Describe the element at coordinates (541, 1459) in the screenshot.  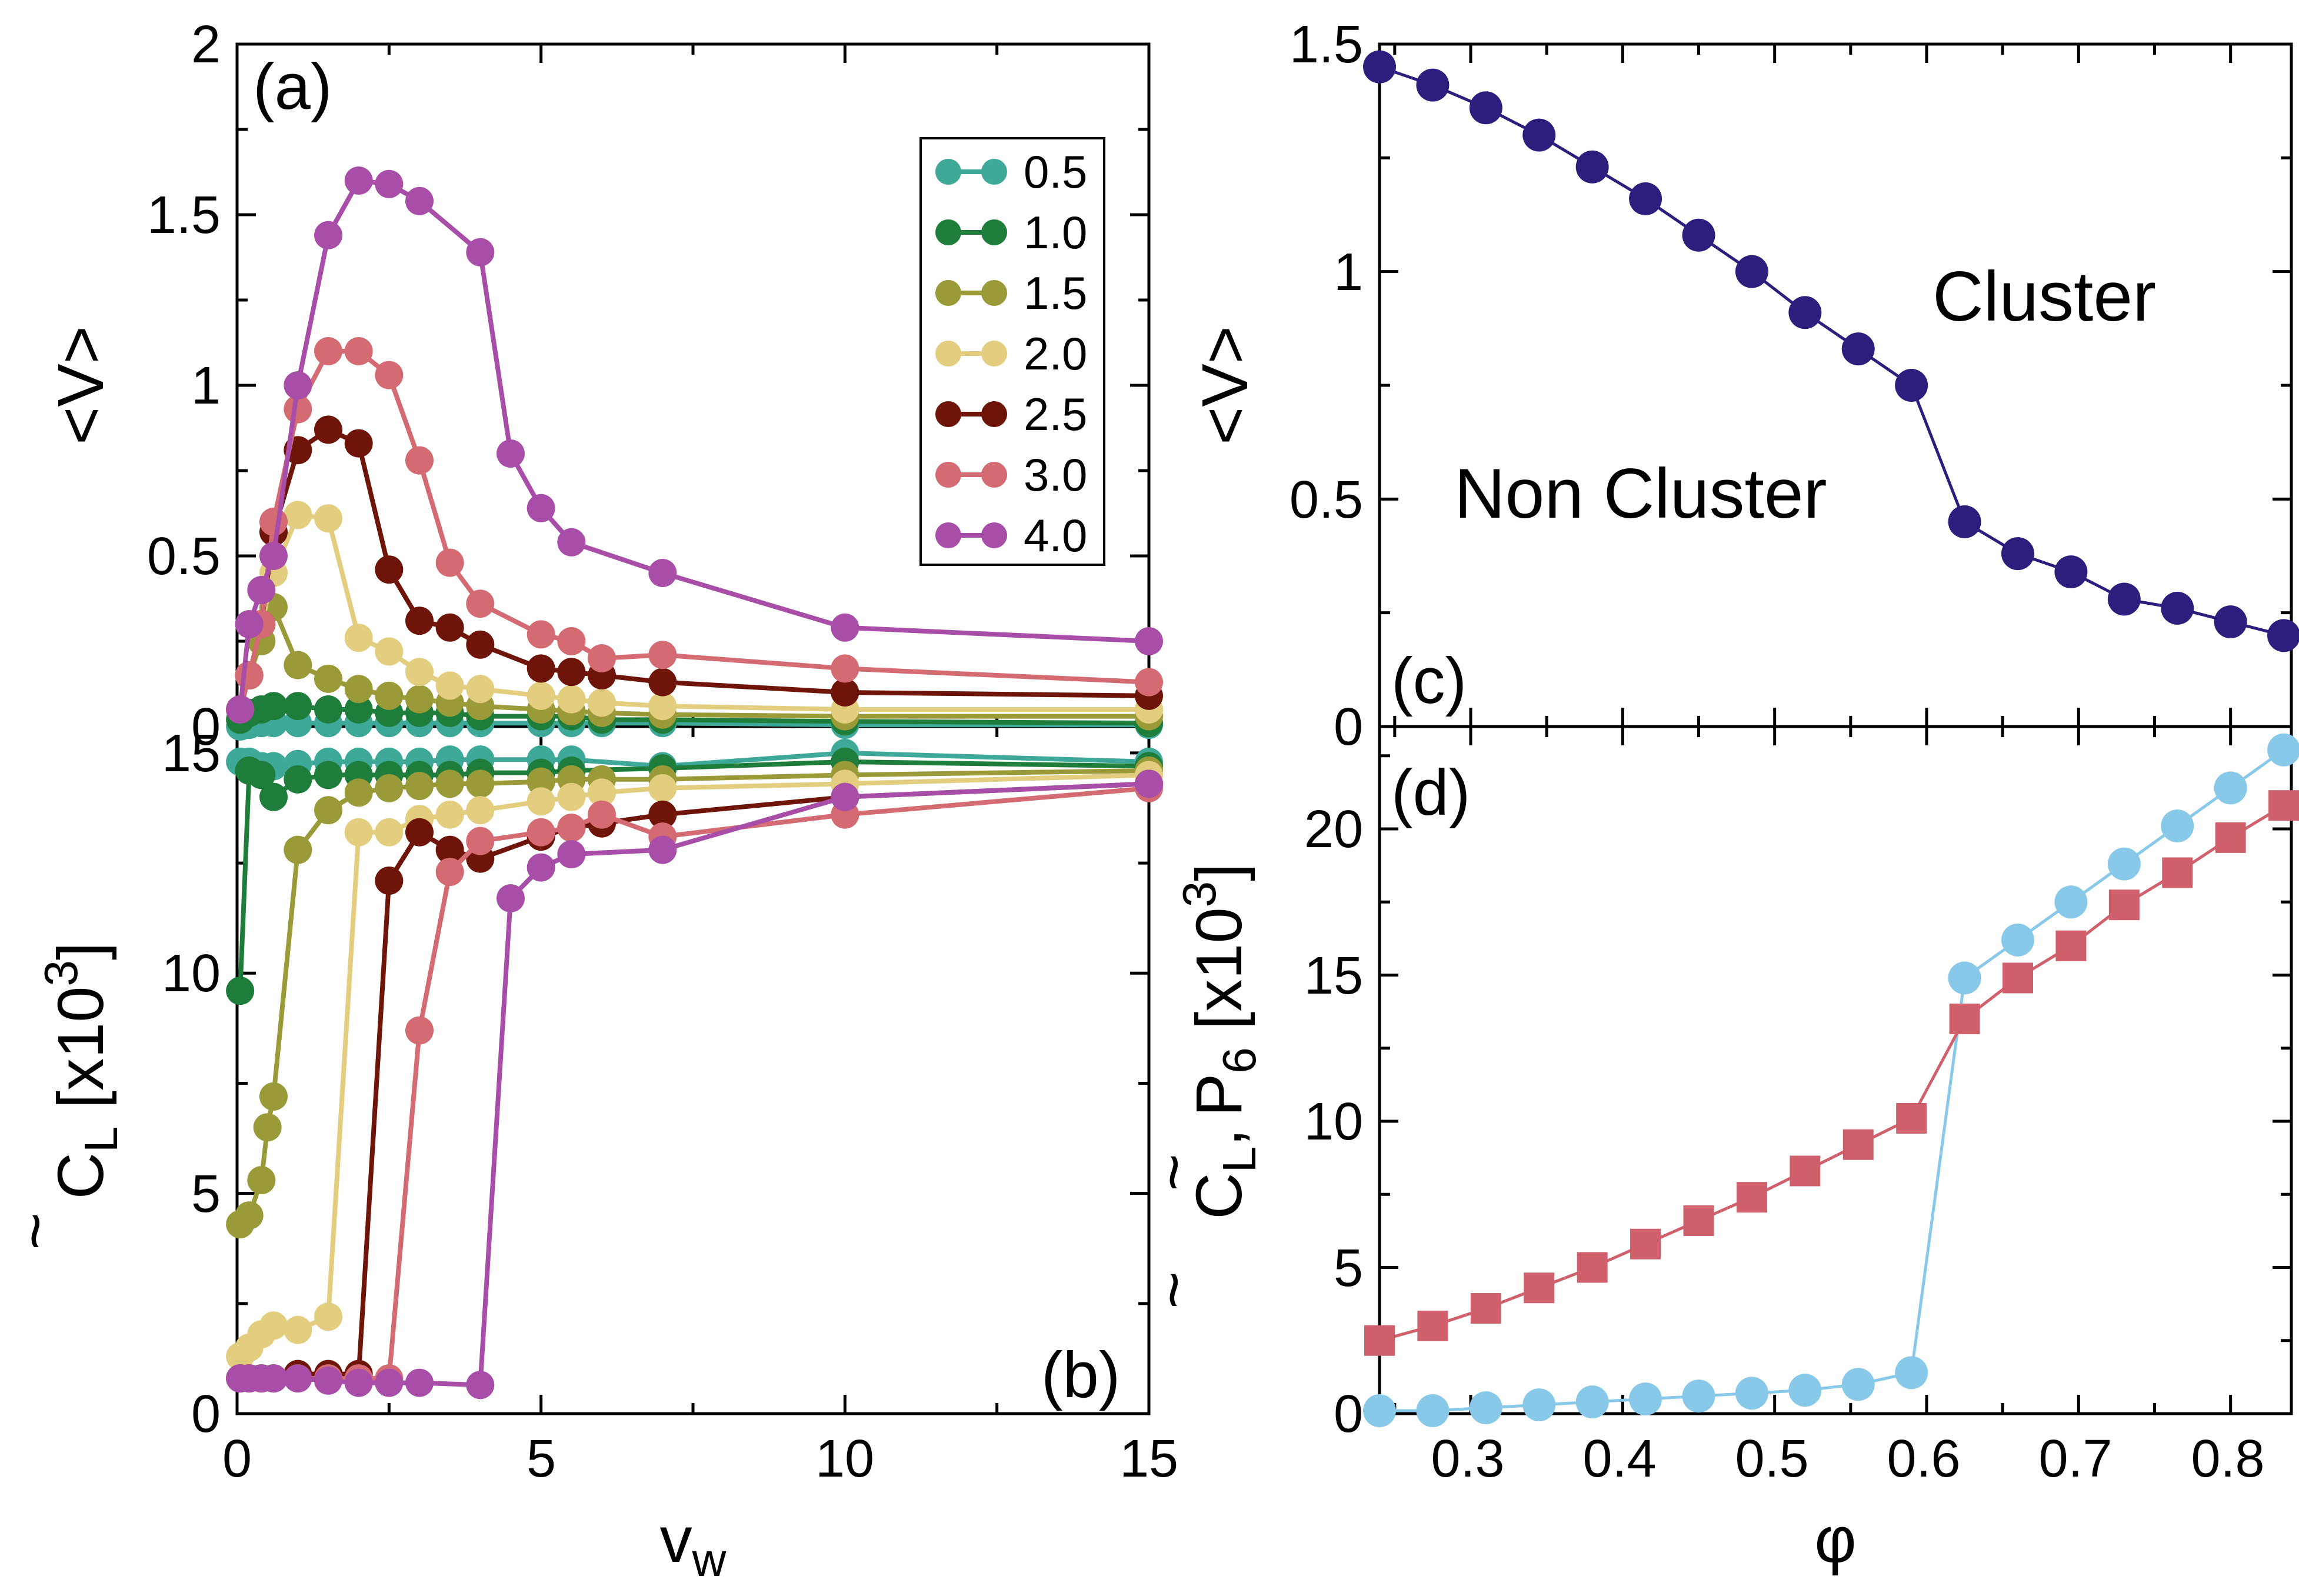
I see `xtick-b-1: 5` at that location.